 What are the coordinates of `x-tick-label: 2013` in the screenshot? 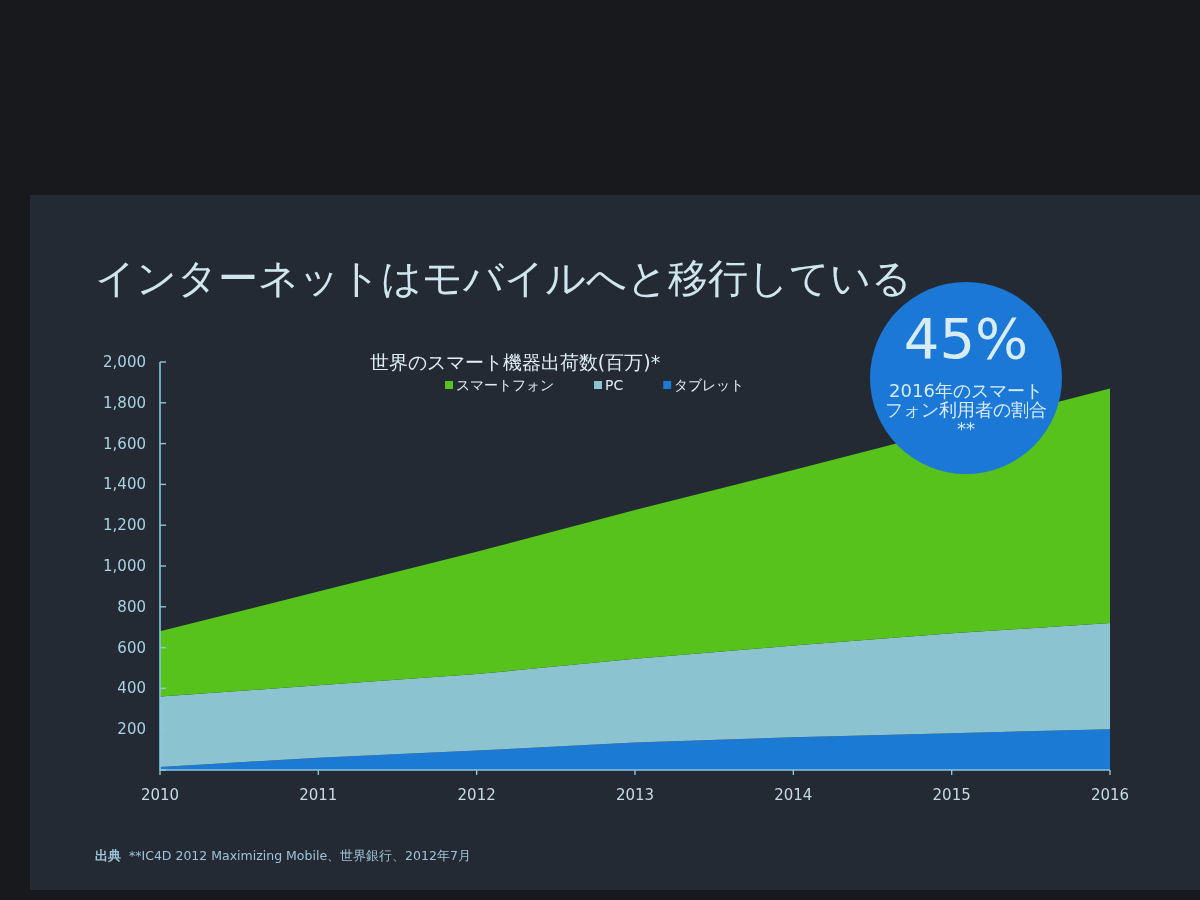 It's located at (635, 795).